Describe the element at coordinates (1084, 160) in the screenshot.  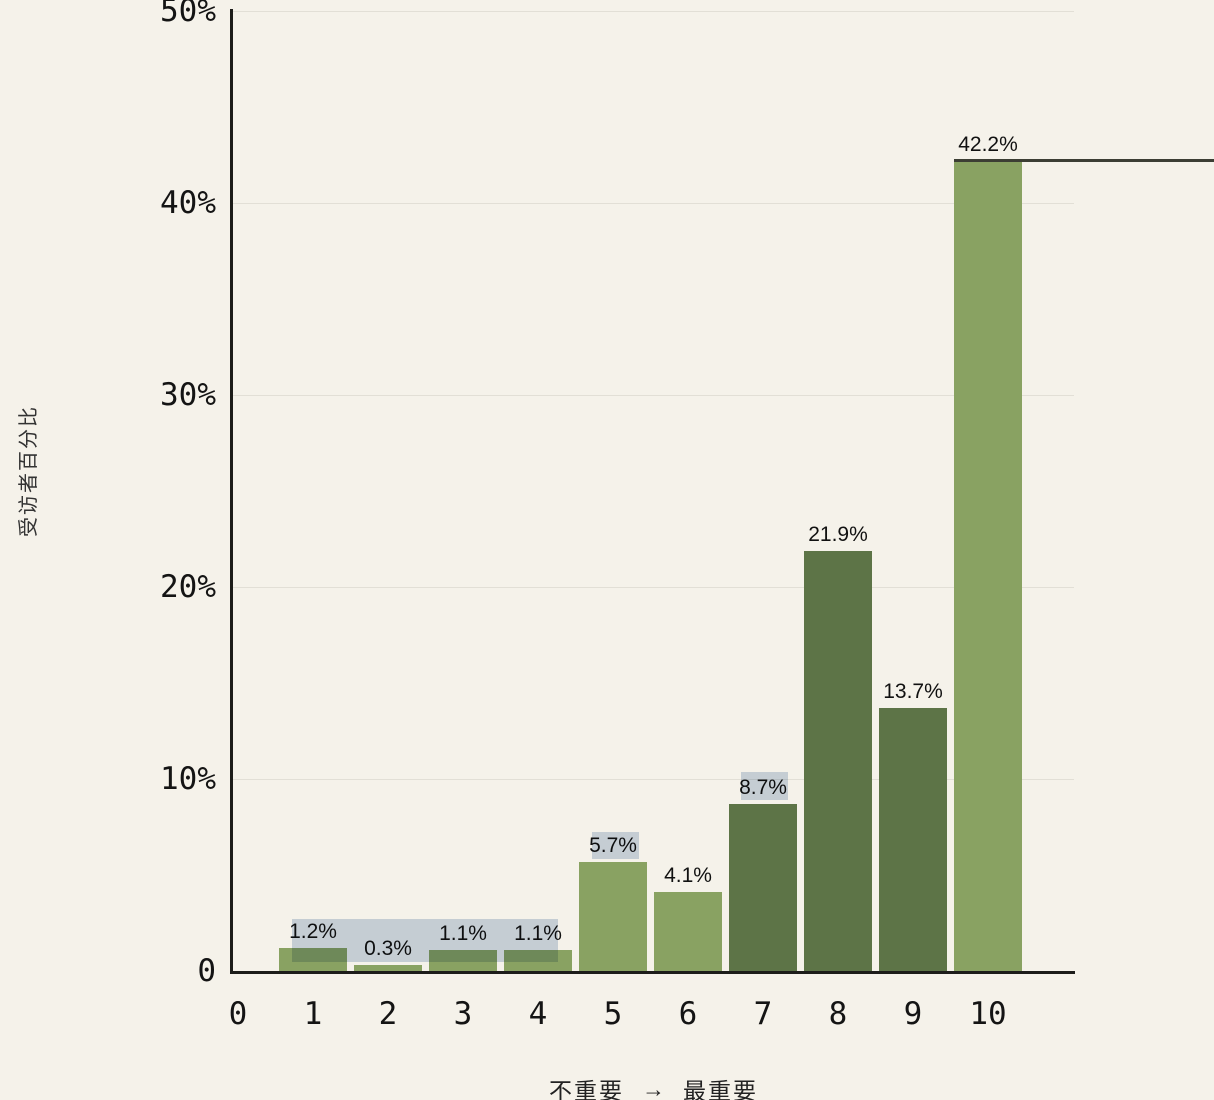
I see `reference-line` at that location.